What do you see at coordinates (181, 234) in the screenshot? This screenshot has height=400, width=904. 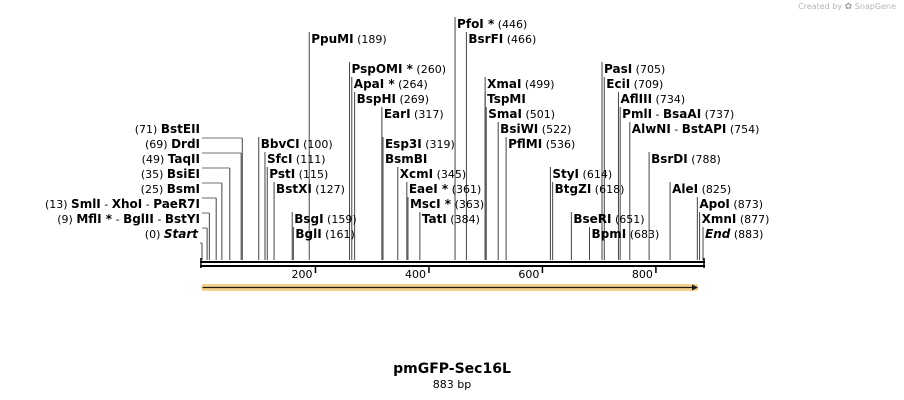 I see `enzyme-name: Start` at bounding box center [181, 234].